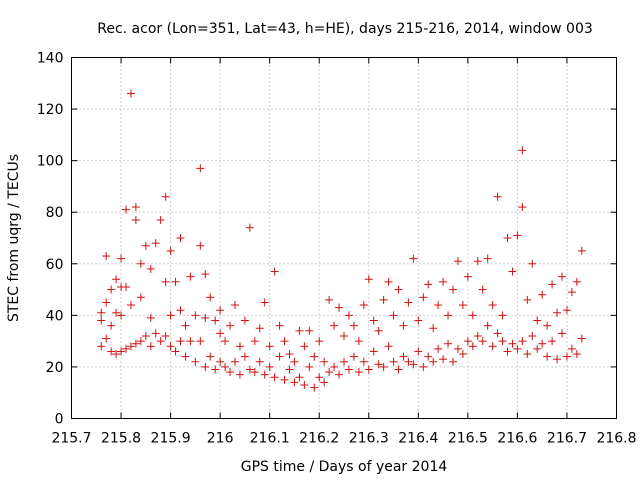  Describe the element at coordinates (319, 439) in the screenshot. I see `x-tick-label: 216.2` at that location.